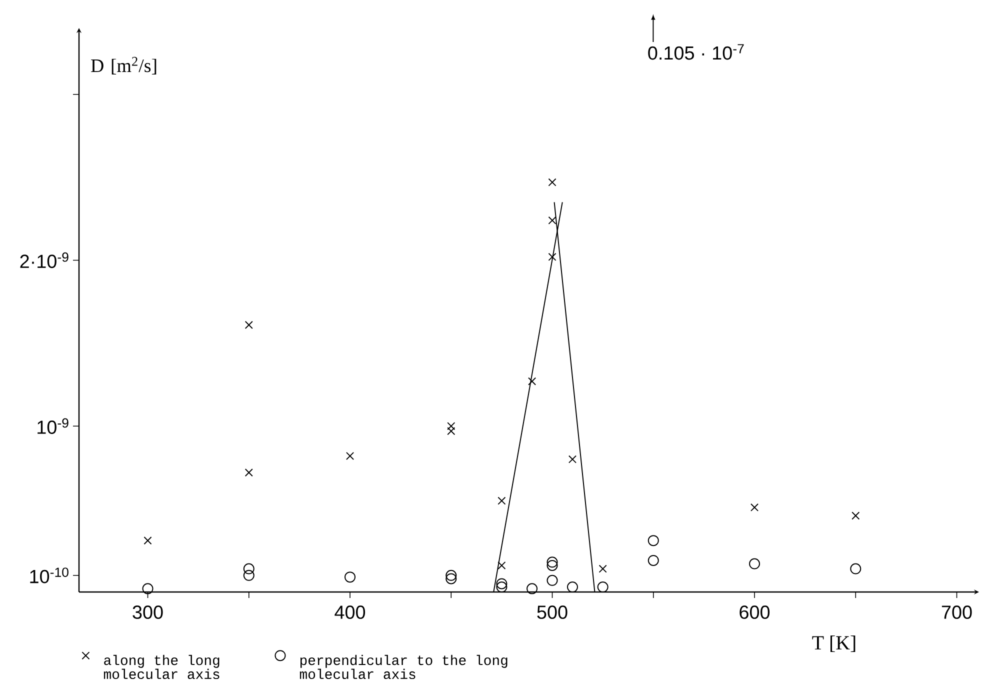 Image resolution: width=982 pixels, height=700 pixels. What do you see at coordinates (696, 52) in the screenshot?
I see `annotation: 0.105 · 10$^{-7}$` at bounding box center [696, 52].